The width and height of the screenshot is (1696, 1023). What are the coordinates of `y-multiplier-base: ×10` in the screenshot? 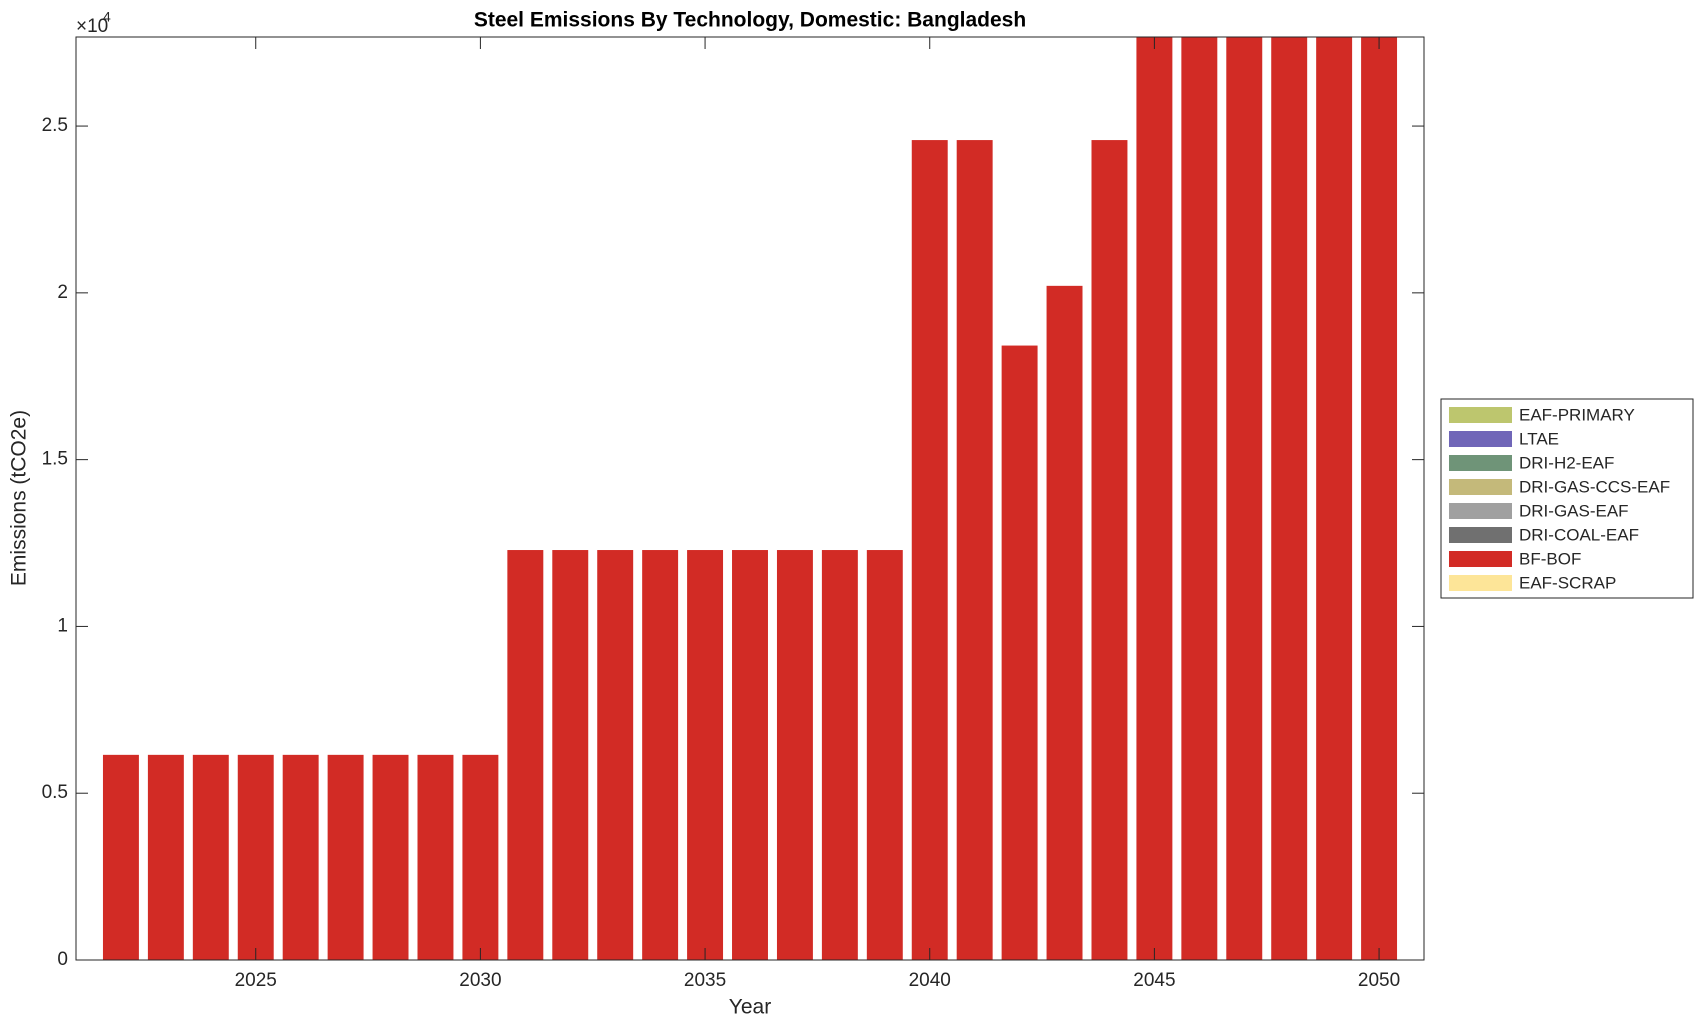 It's located at (92, 26).